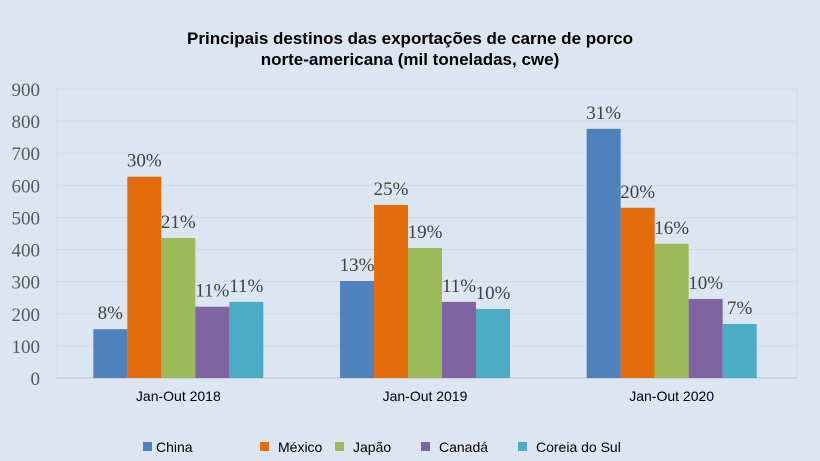  I want to click on chart-title-line-2: norte-americana (mil toneladas, cwe), so click(410, 59).